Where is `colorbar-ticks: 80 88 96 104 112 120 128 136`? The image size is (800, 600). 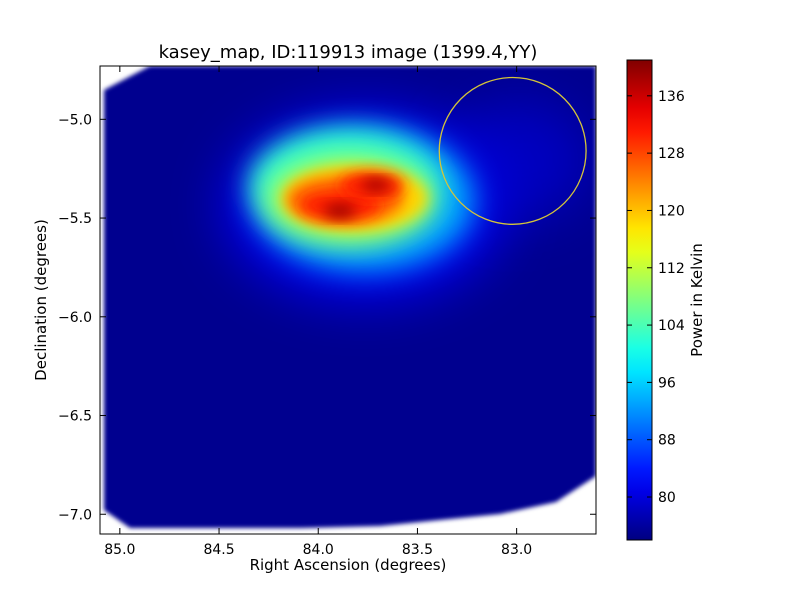
colorbar-ticks: 80 88 96 104 112 120 128 136 is located at coordinates (656, 297).